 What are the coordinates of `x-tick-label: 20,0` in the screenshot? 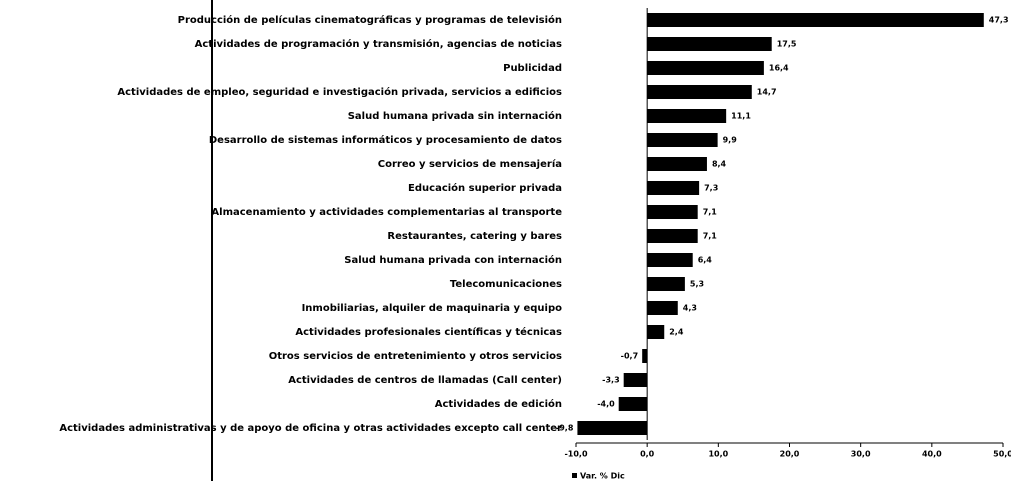 It's located at (790, 454).